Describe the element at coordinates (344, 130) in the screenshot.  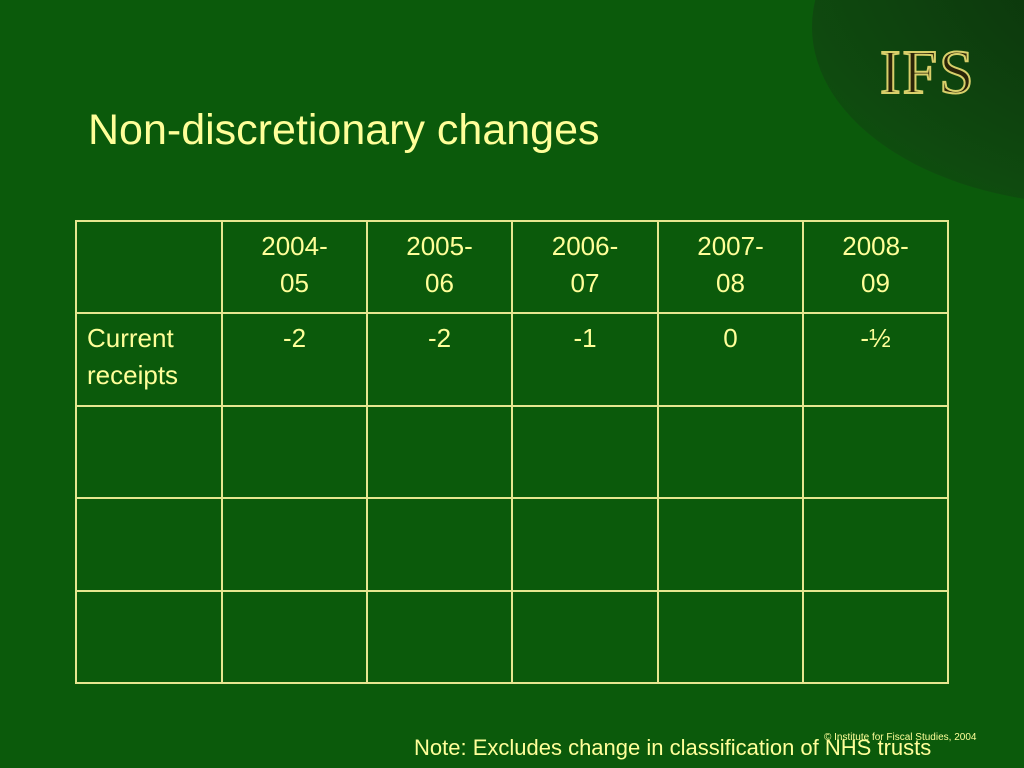
I see `slide-title: Non-discretionary changes` at that location.